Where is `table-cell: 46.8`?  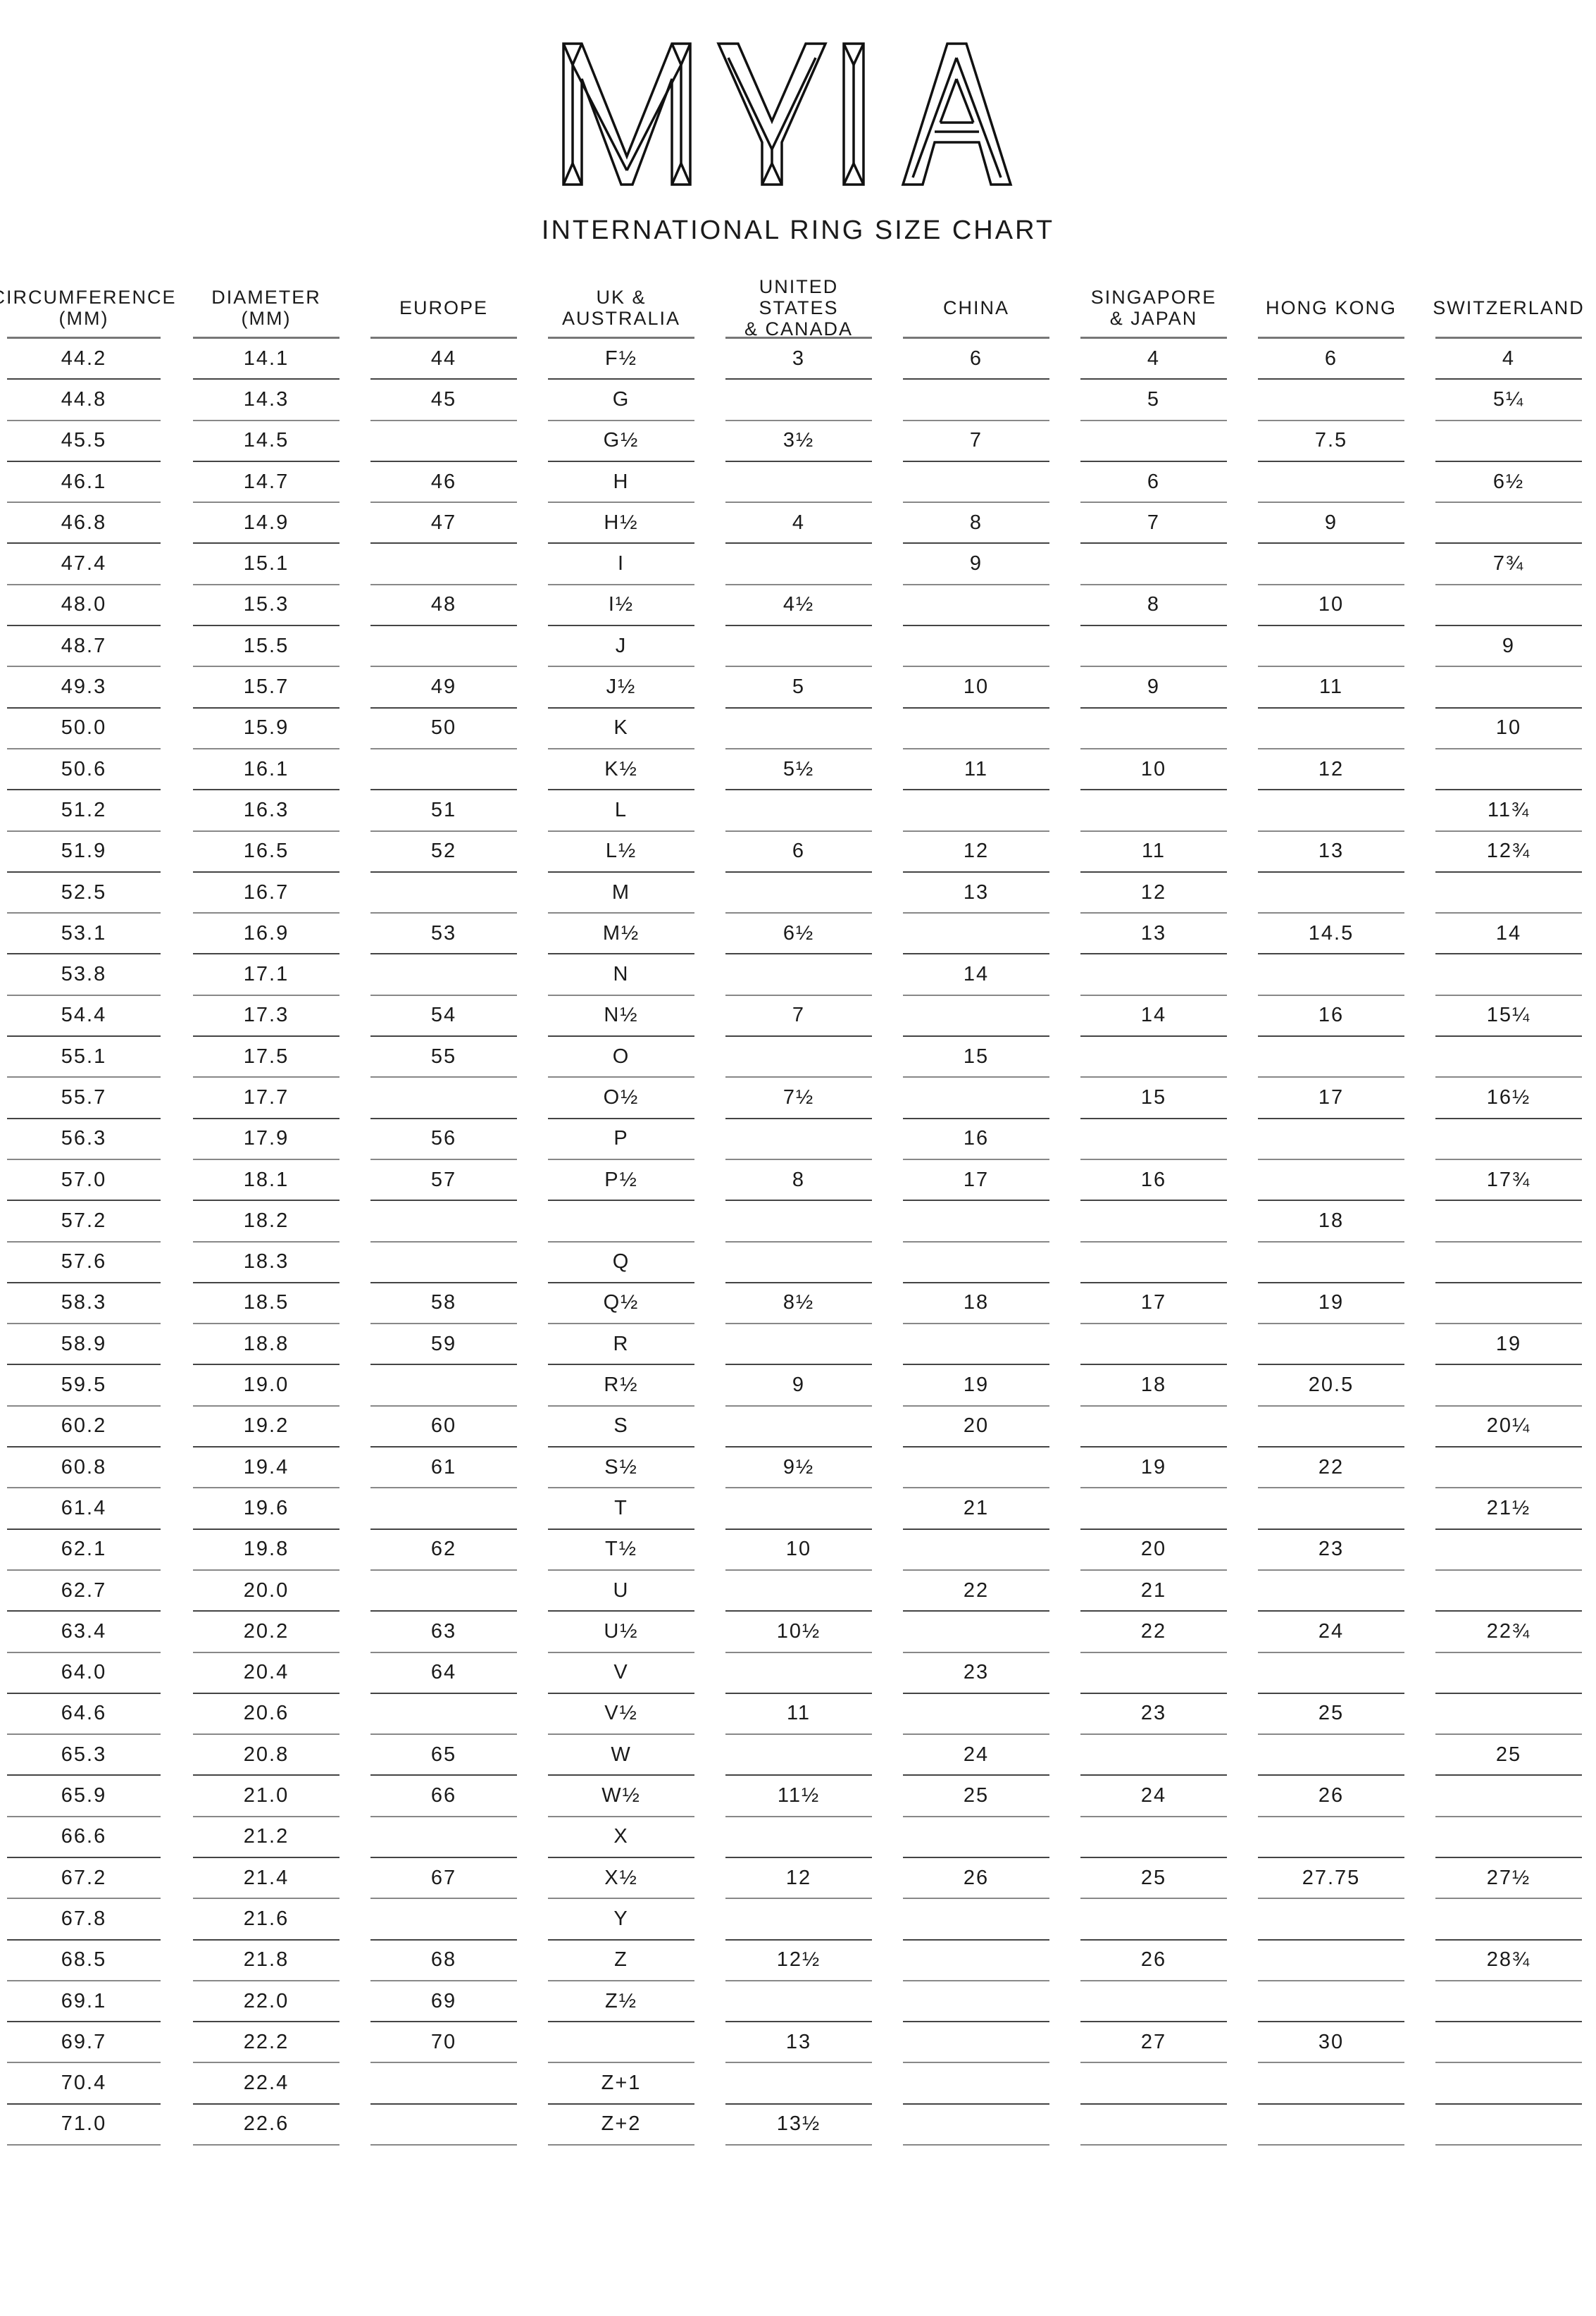 table-cell: 46.8 is located at coordinates (84, 523).